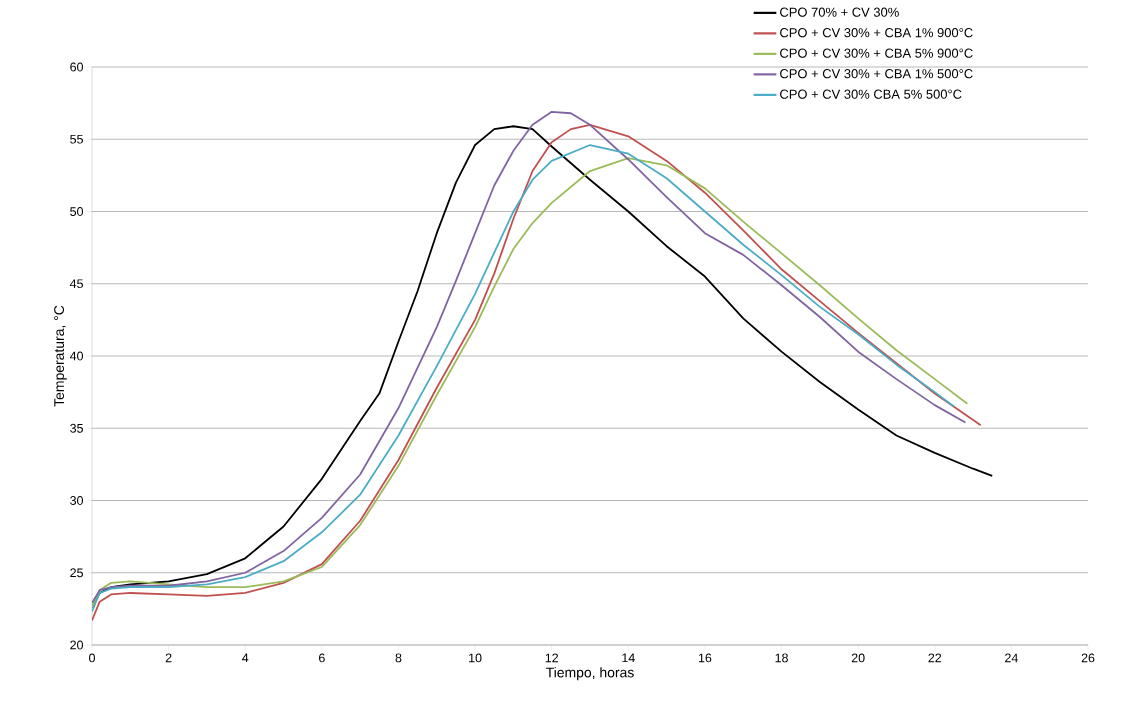  Describe the element at coordinates (1088, 658) in the screenshot. I see `x-tick-label: 26` at that location.